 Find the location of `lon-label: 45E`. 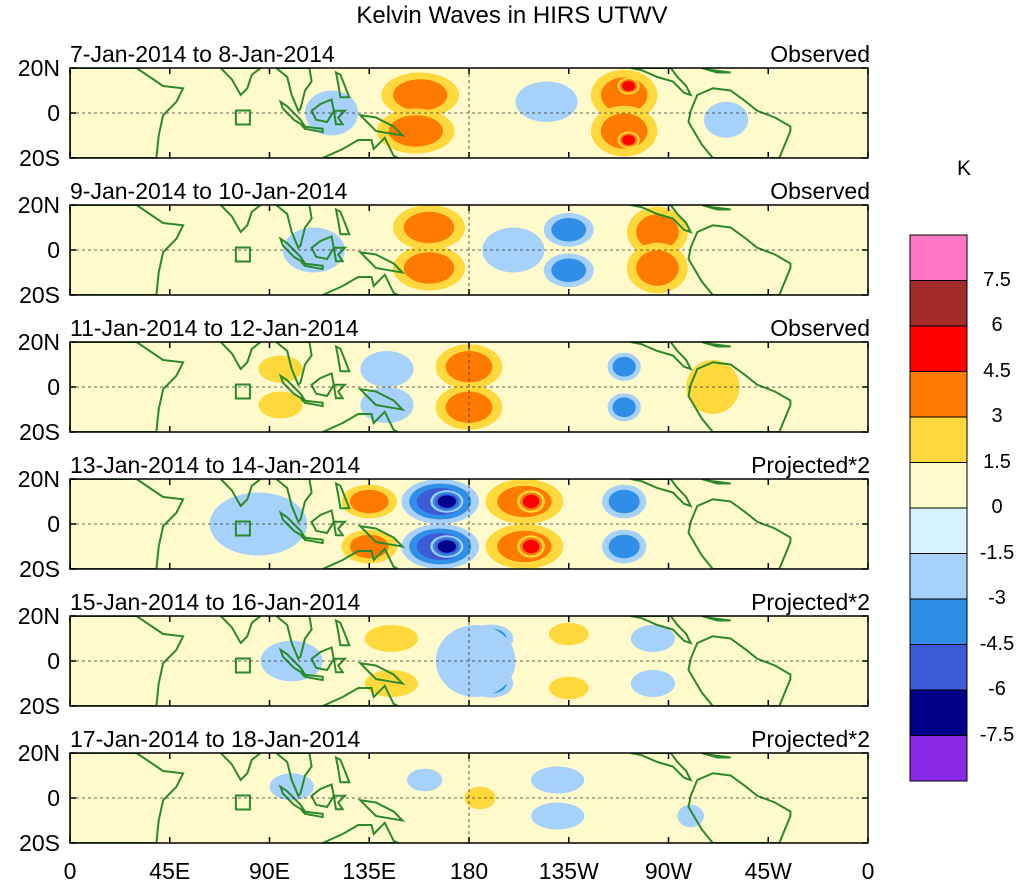

lon-label: 45E is located at coordinates (170, 871).